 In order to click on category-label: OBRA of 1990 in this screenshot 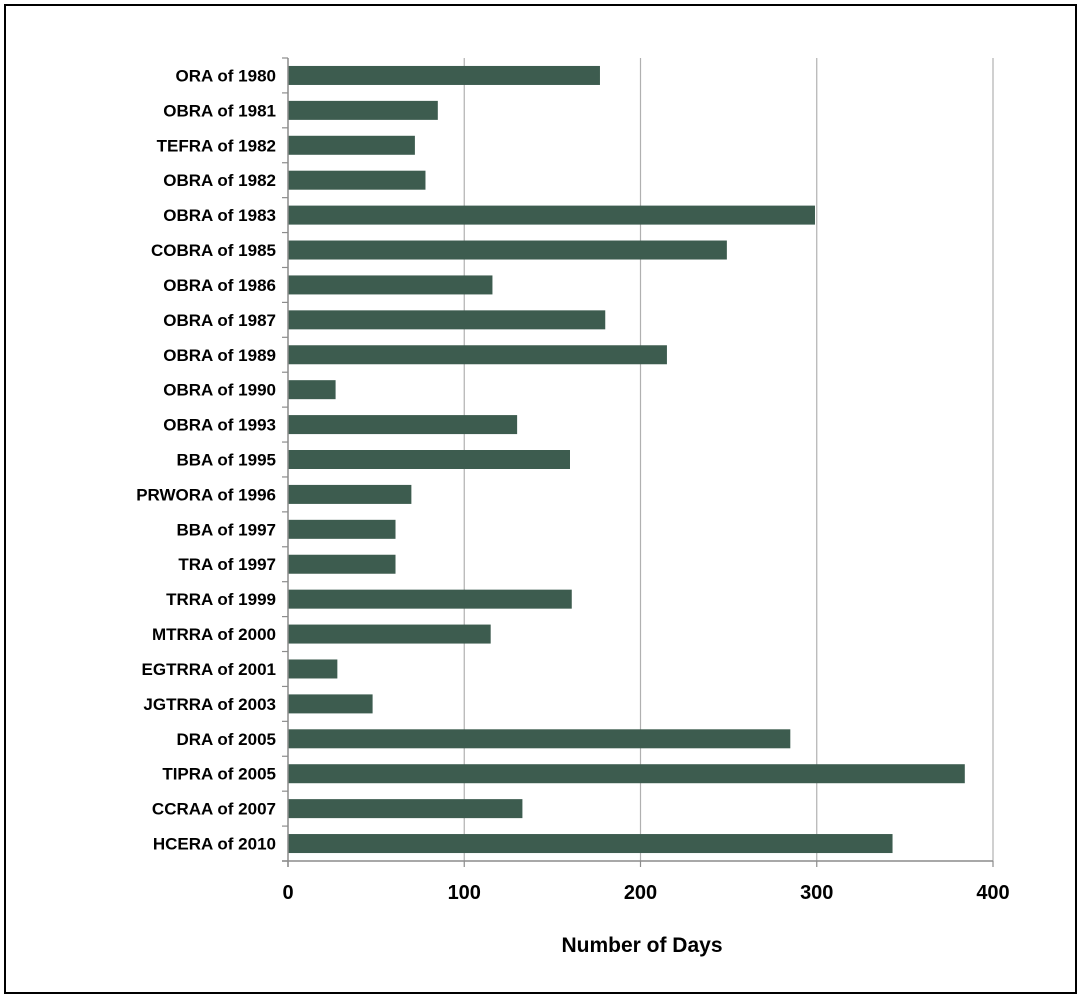, I will do `click(219, 390)`.